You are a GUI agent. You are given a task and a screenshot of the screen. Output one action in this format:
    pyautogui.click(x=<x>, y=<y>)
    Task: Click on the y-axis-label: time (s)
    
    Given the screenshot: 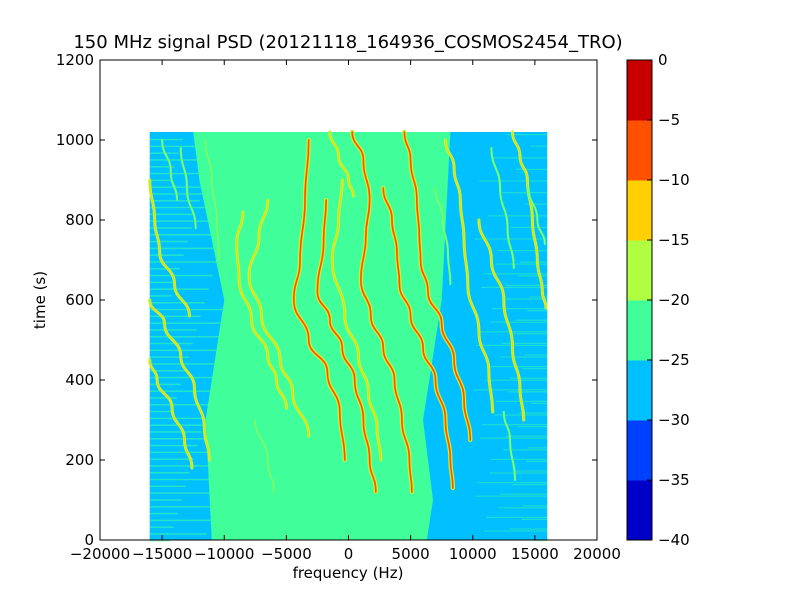 What is the action you would take?
    pyautogui.click(x=40, y=300)
    